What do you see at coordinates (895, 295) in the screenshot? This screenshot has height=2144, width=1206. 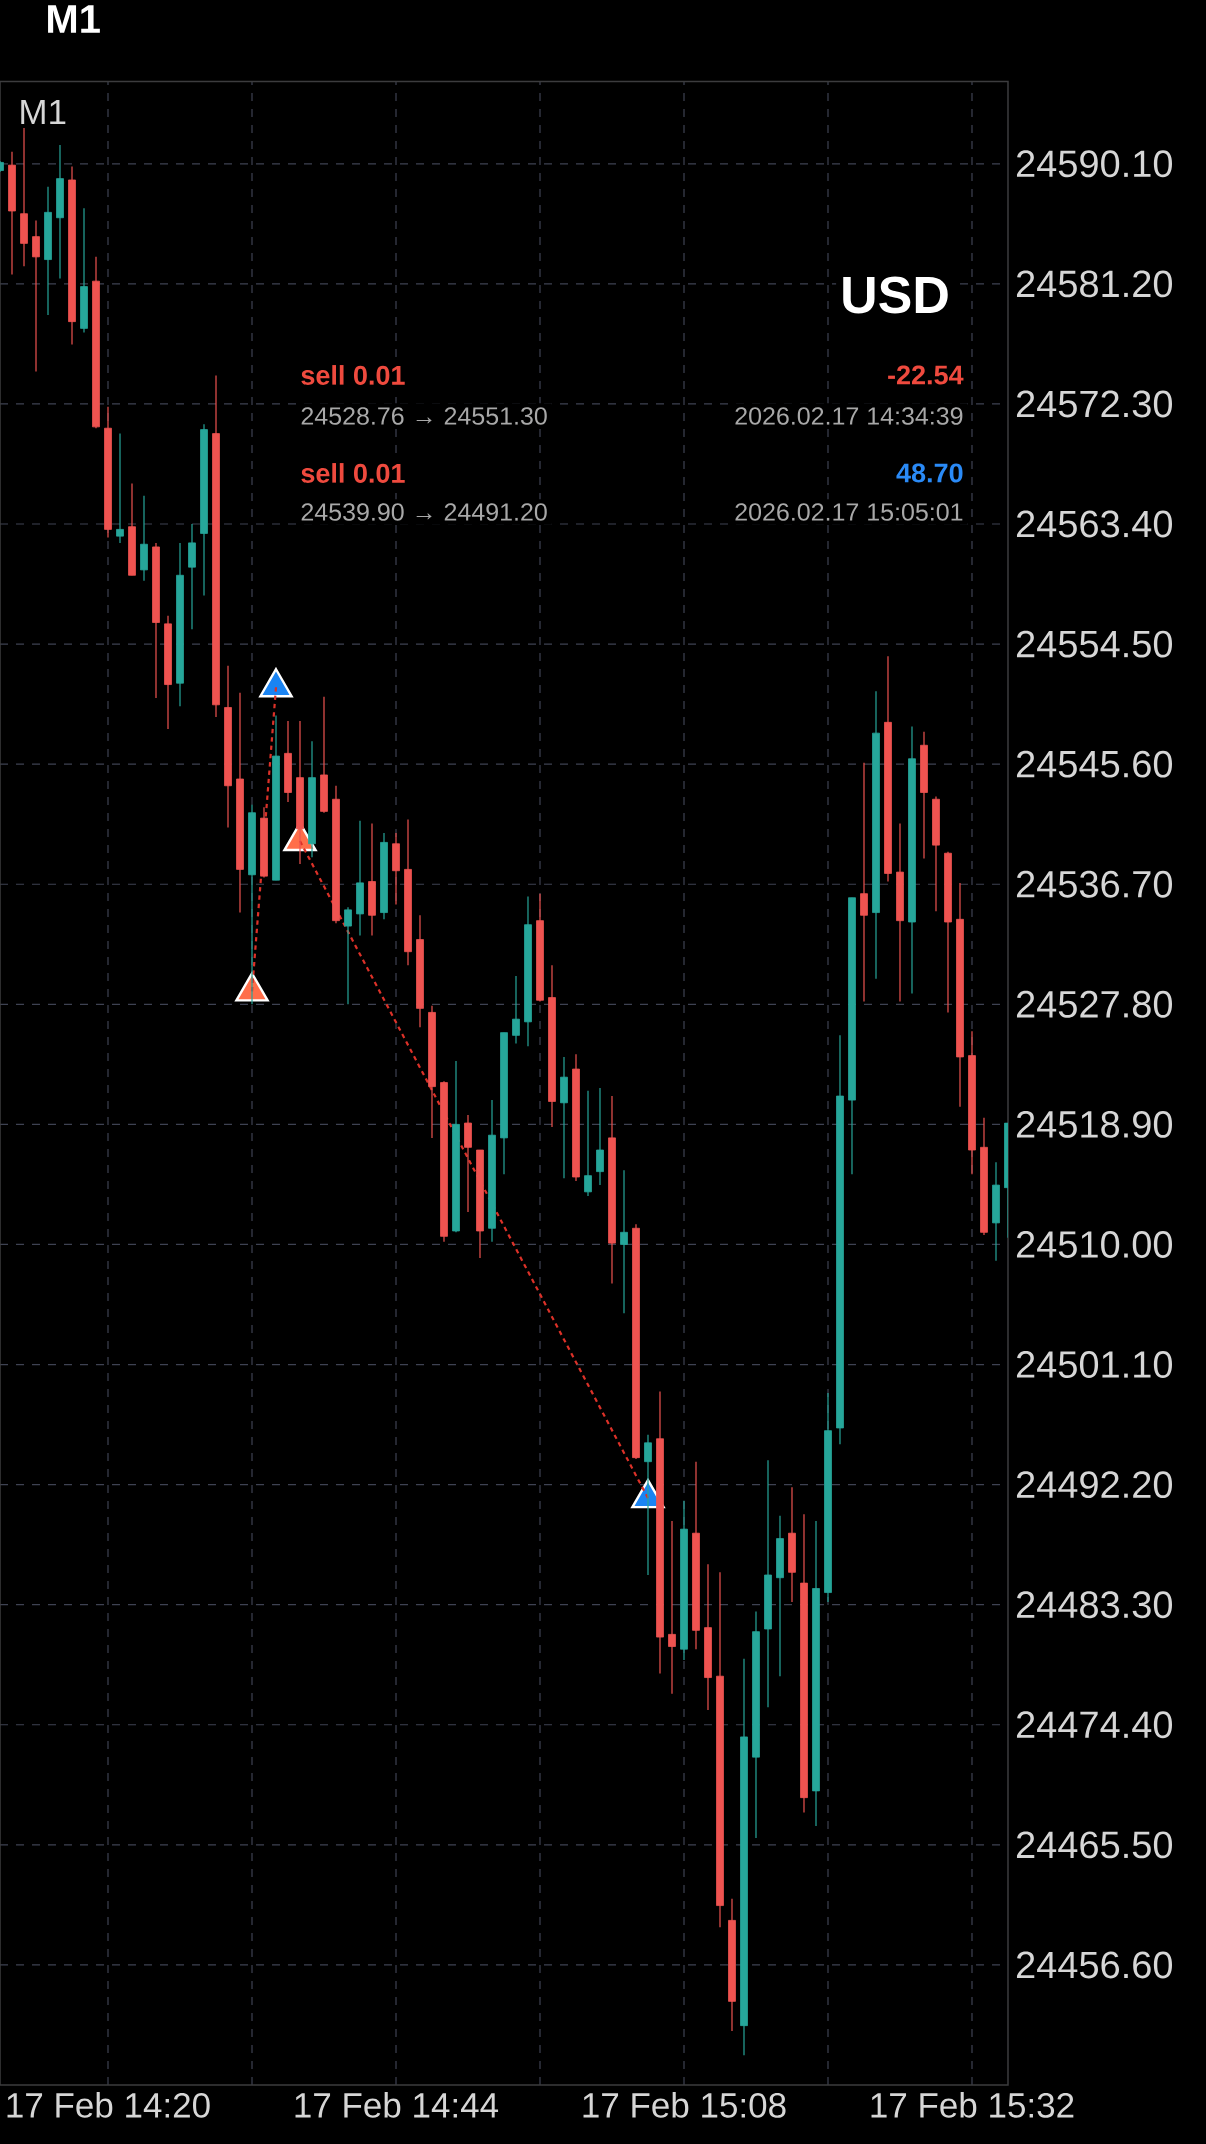 I see `annotation: USD` at bounding box center [895, 295].